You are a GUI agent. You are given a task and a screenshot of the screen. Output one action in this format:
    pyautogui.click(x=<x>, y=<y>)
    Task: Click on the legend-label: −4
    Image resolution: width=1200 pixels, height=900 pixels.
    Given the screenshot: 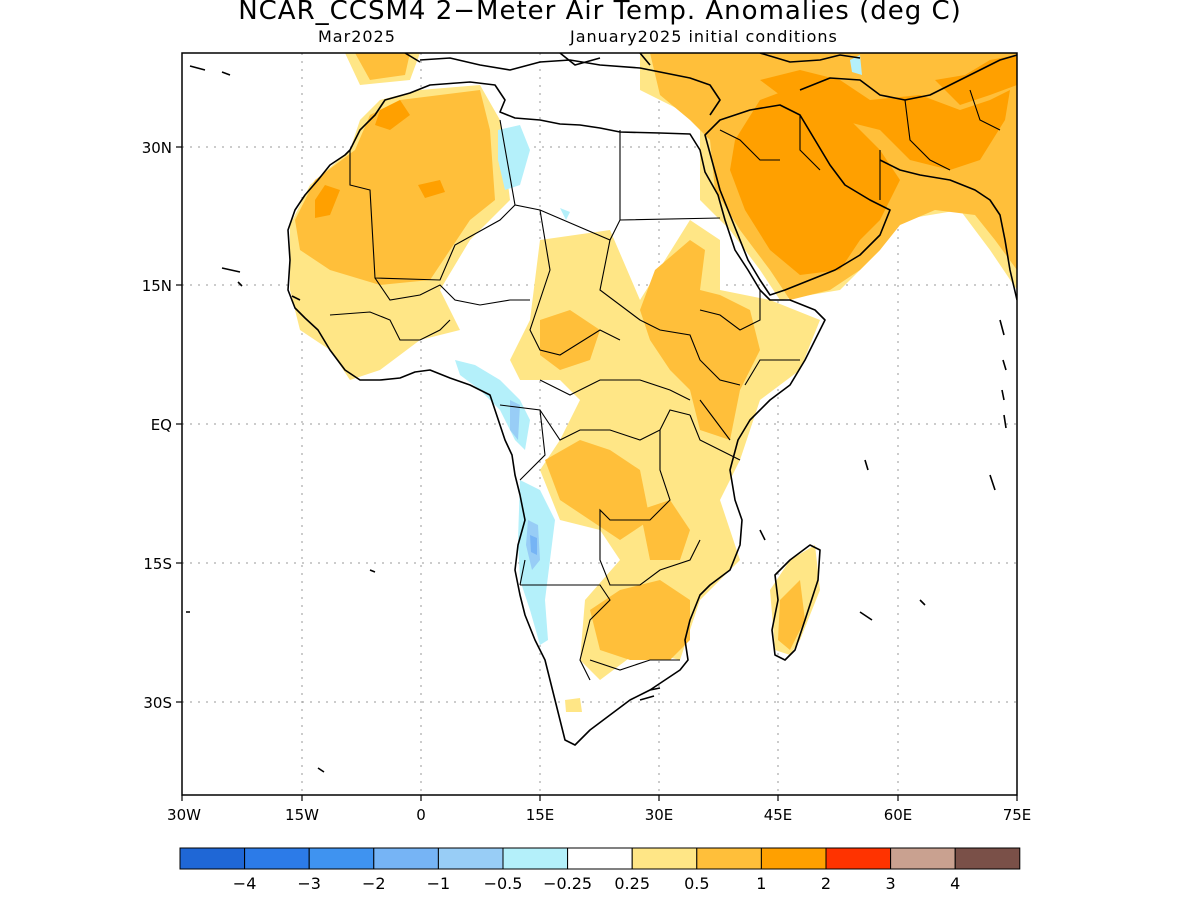 What is the action you would take?
    pyautogui.click(x=245, y=883)
    